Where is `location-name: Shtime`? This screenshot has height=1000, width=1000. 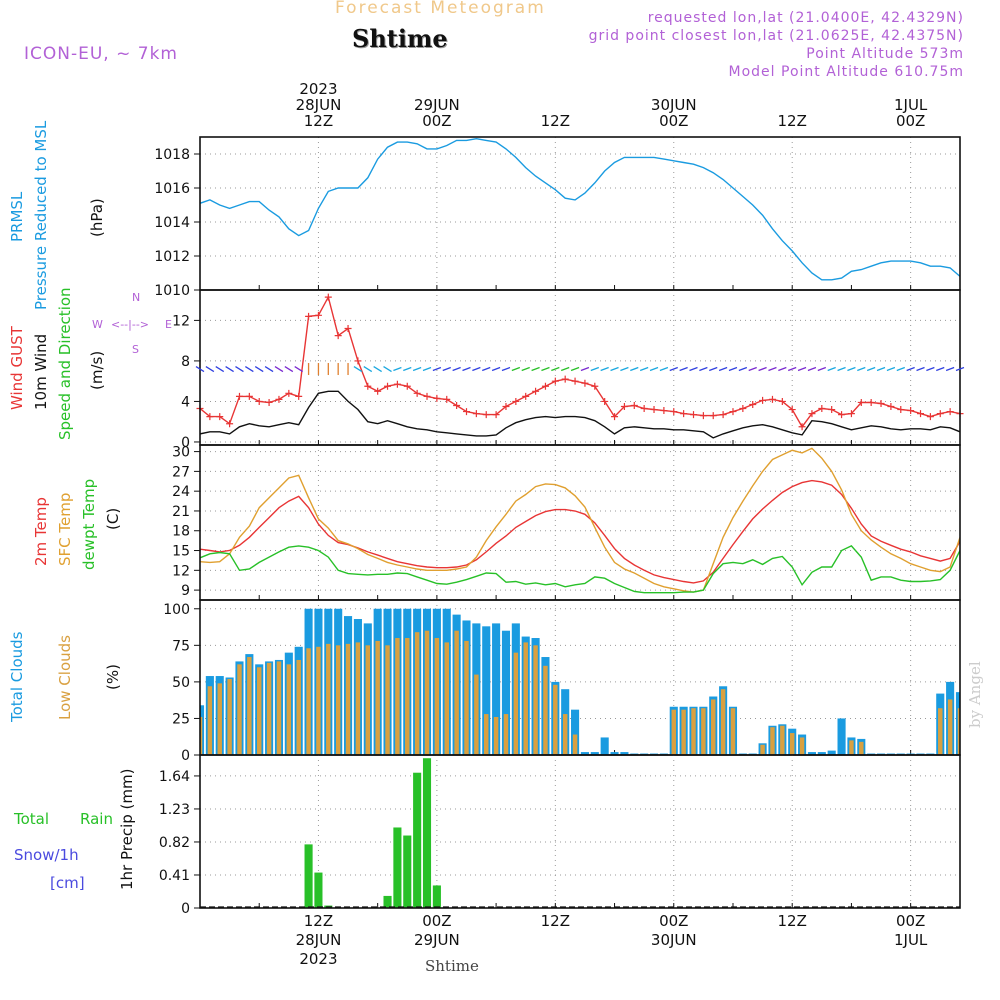 location-name: Shtime is located at coordinates (400, 38).